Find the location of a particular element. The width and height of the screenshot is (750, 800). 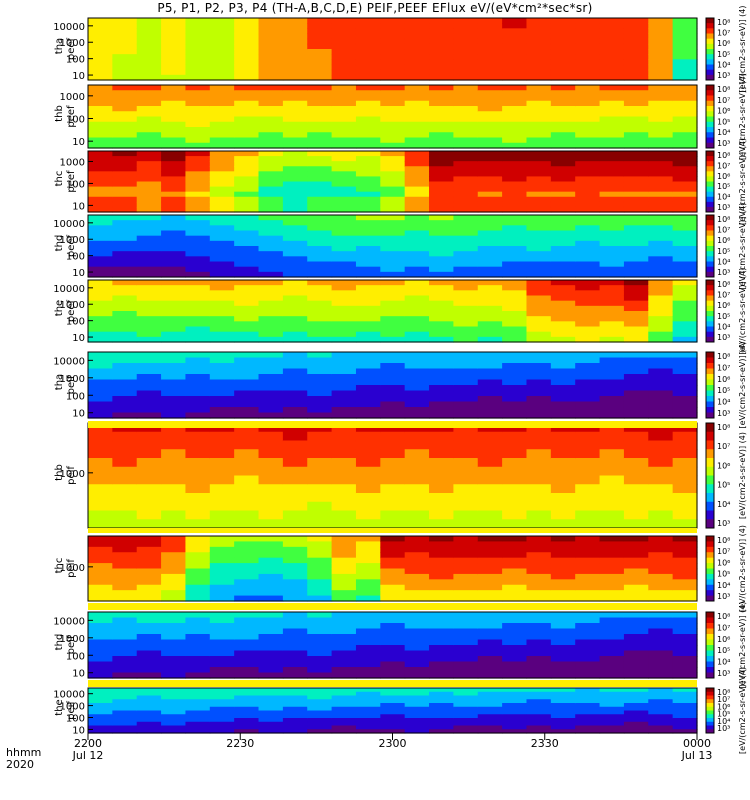

colorbar-tick-label: 10⁸ is located at coordinates (723, 692).